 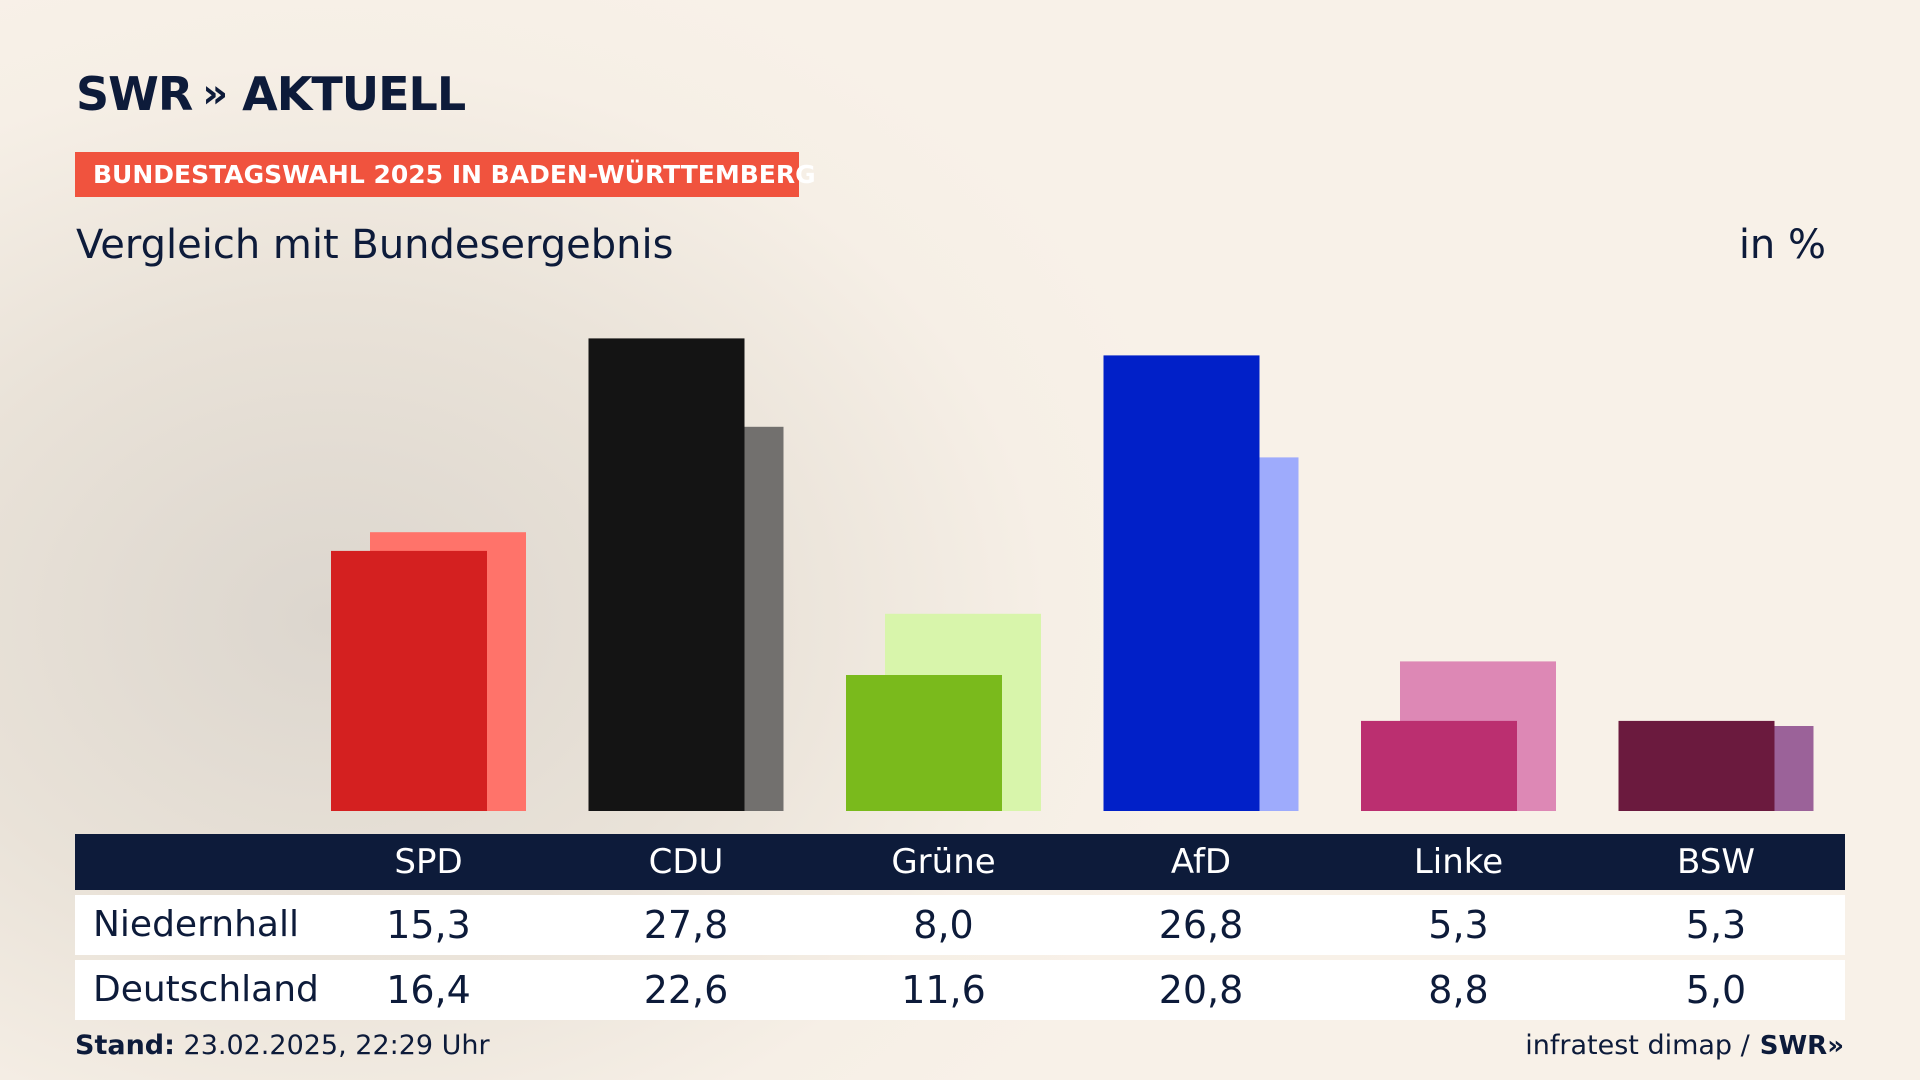 What do you see at coordinates (1716, 990) in the screenshot?
I see `table-cell: 5,0` at bounding box center [1716, 990].